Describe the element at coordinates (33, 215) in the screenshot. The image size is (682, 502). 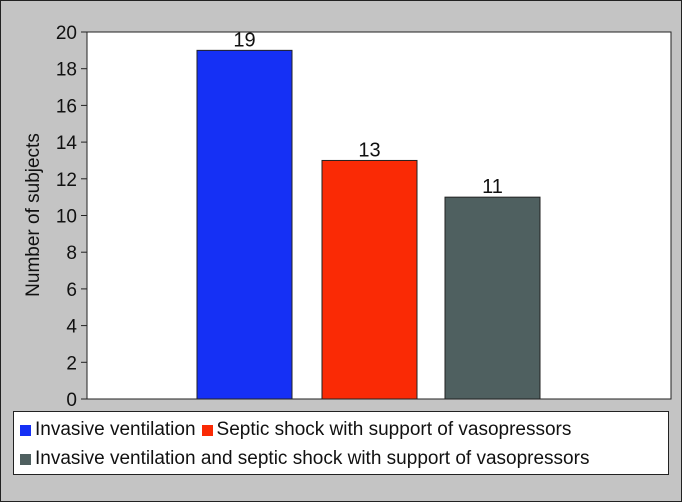
I see `y-axis-label: Number of subjects` at that location.